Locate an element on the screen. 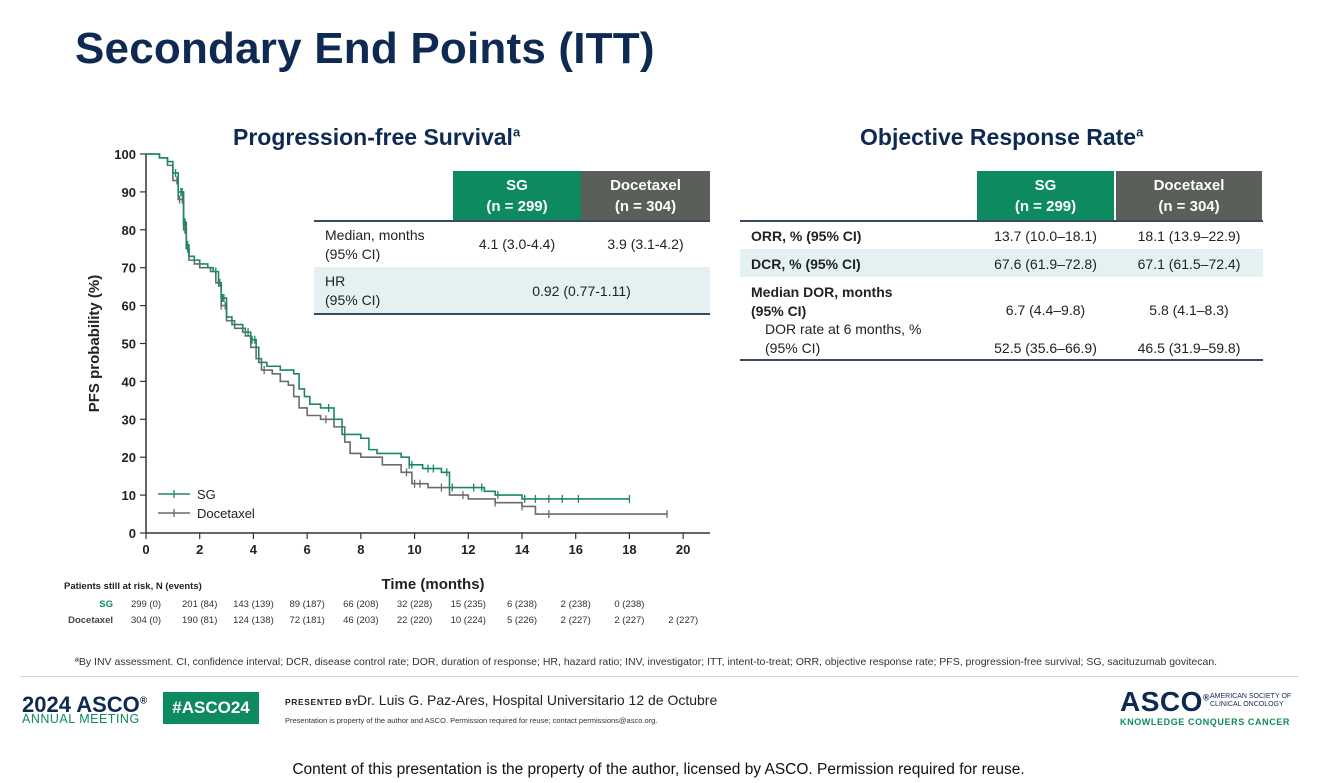  orr-row-dcr-docetaxel: 67.1 (61.5–72.4) is located at coordinates (1189, 264).